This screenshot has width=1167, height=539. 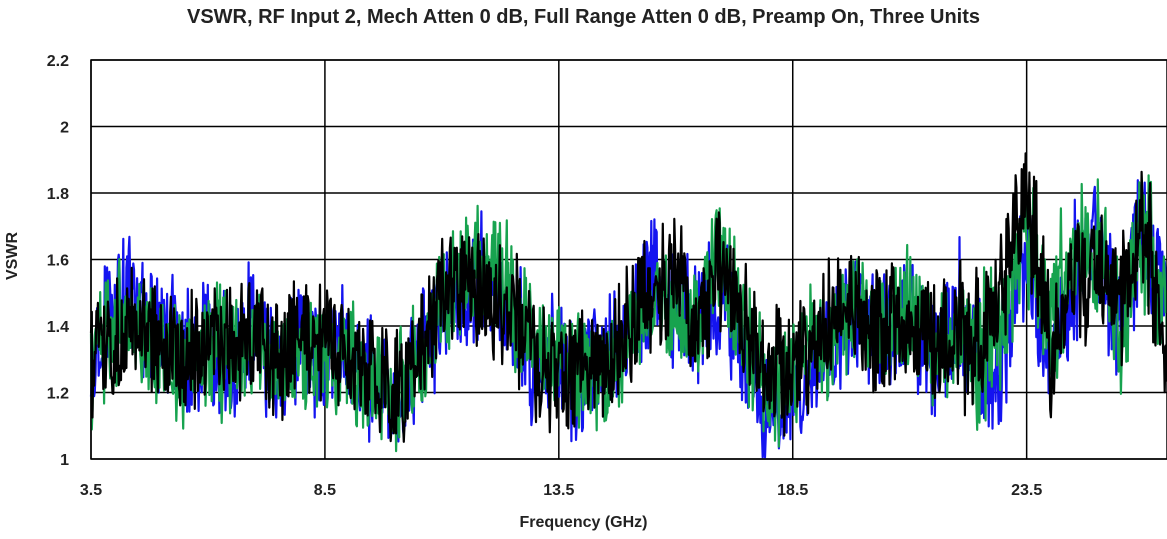 What do you see at coordinates (64, 128) in the screenshot?
I see `y-tick-label: 2` at bounding box center [64, 128].